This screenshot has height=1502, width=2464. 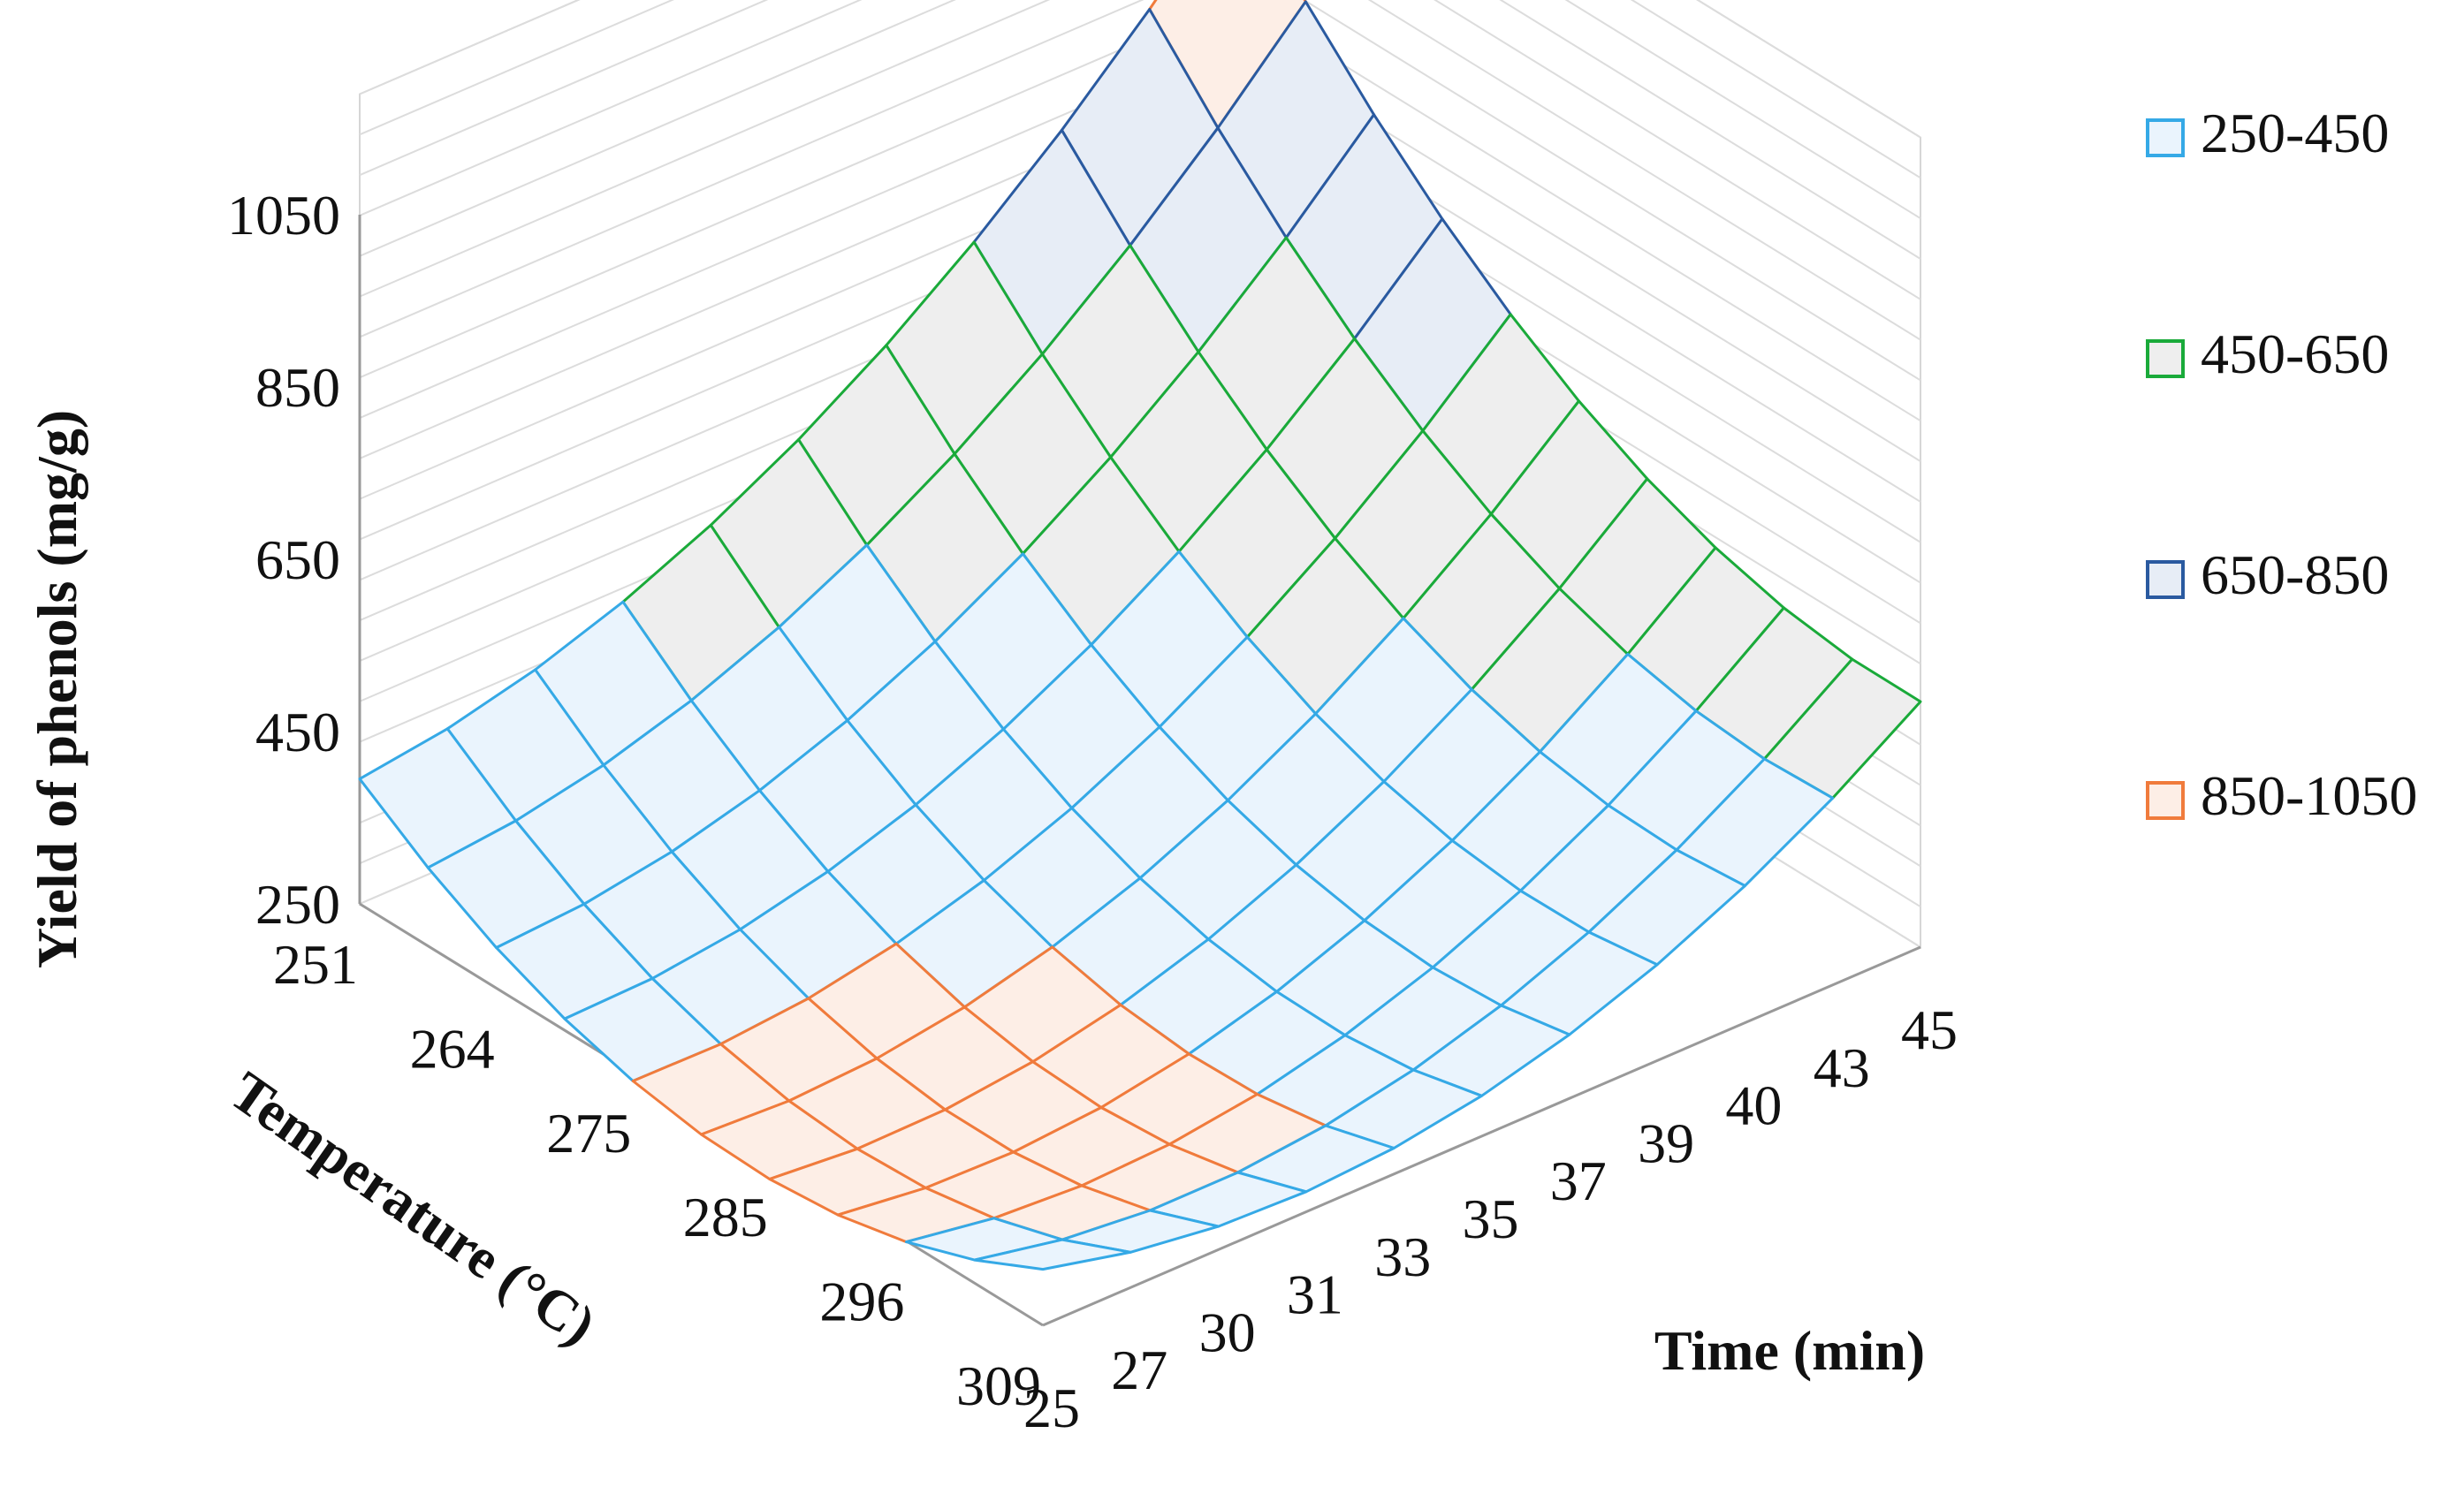 What do you see at coordinates (1051, 1408) in the screenshot?
I see `time-tick-label: 25` at bounding box center [1051, 1408].